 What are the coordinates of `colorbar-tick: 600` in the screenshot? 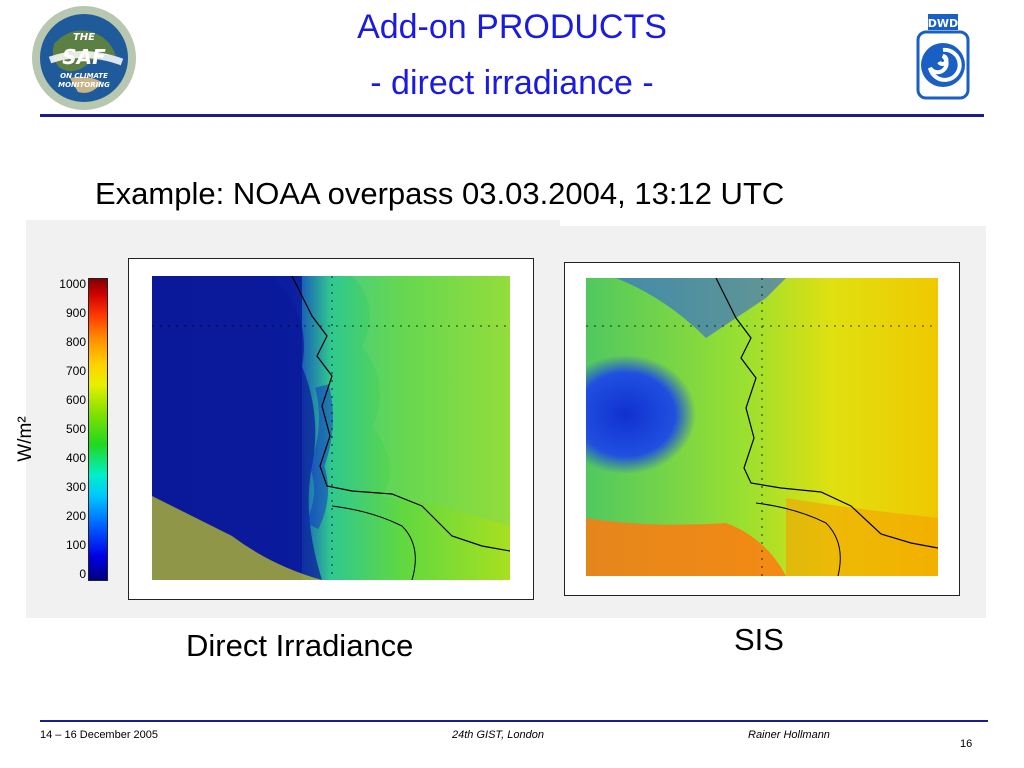 It's located at (75, 400).